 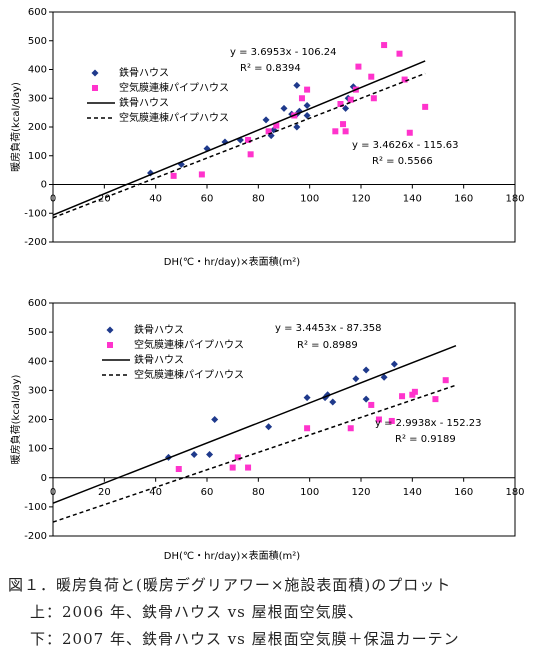 I want to click on annotation: R² = 0.9189, so click(x=425, y=439).